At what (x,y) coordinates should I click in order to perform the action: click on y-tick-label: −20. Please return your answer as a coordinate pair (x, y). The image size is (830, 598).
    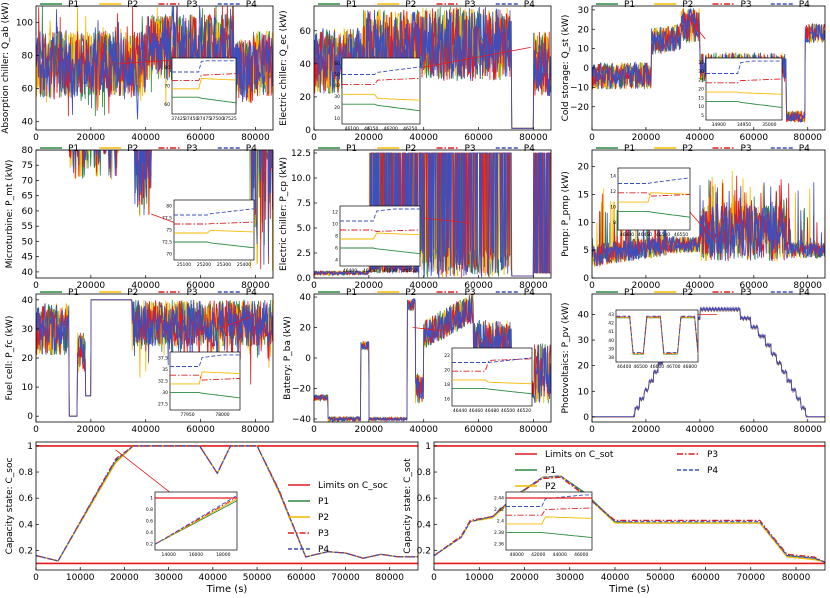
    Looking at the image, I should click on (301, 389).